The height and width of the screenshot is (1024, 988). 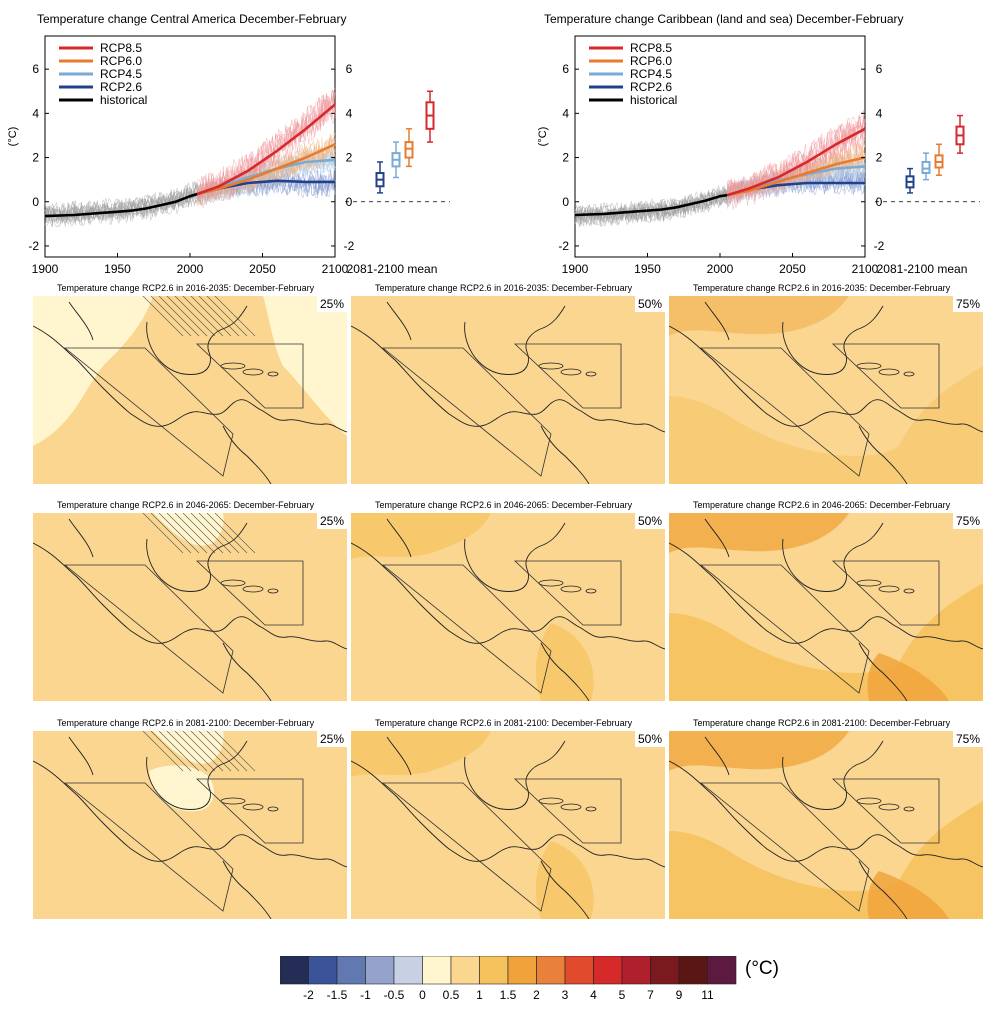 I want to click on colorbar-tick-label: 0.5, so click(x=451, y=995).